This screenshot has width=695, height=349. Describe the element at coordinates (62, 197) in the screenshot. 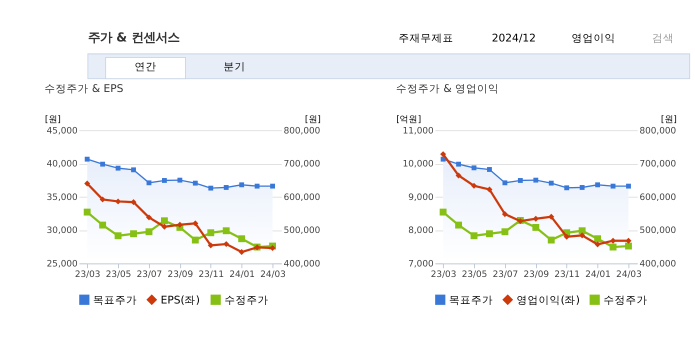

I see `y-tick-label: 35,000` at that location.